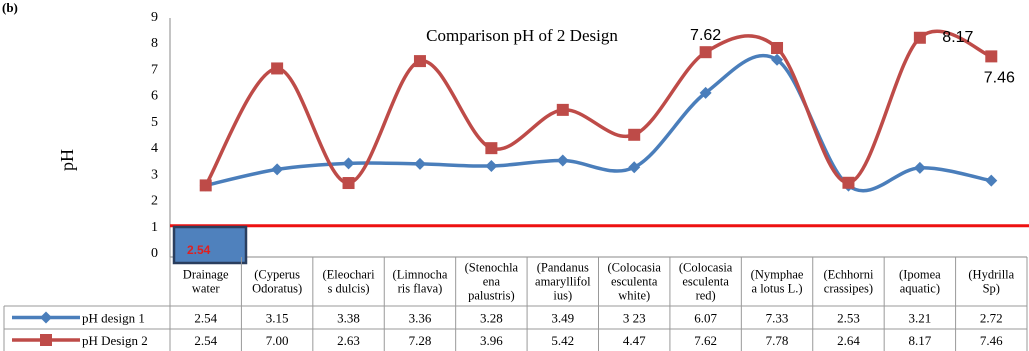  Describe the element at coordinates (154, 174) in the screenshot. I see `y-tick-label: 3` at that location.